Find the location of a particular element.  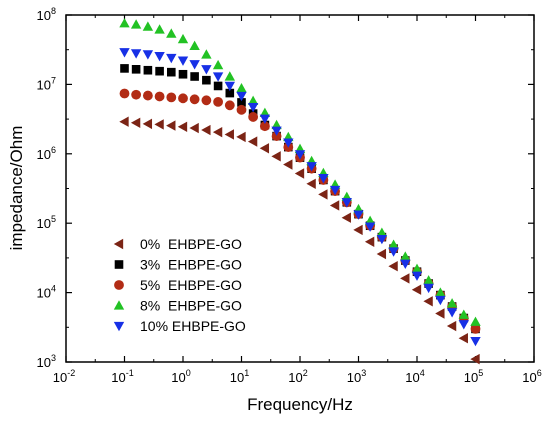

legend-label: 8% EHBPE-GO is located at coordinates (191, 306).